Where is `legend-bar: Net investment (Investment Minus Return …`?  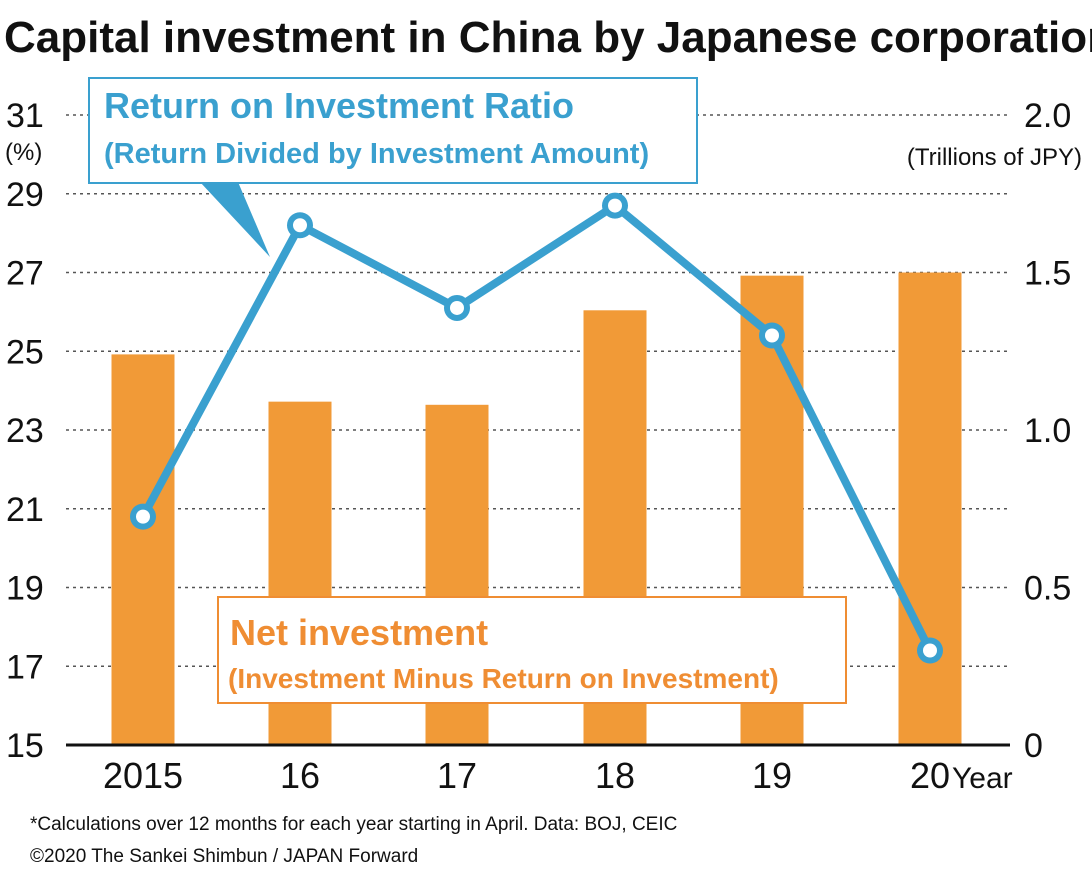 legend-bar: Net investment (Investment Minus Return … is located at coordinates (532, 650).